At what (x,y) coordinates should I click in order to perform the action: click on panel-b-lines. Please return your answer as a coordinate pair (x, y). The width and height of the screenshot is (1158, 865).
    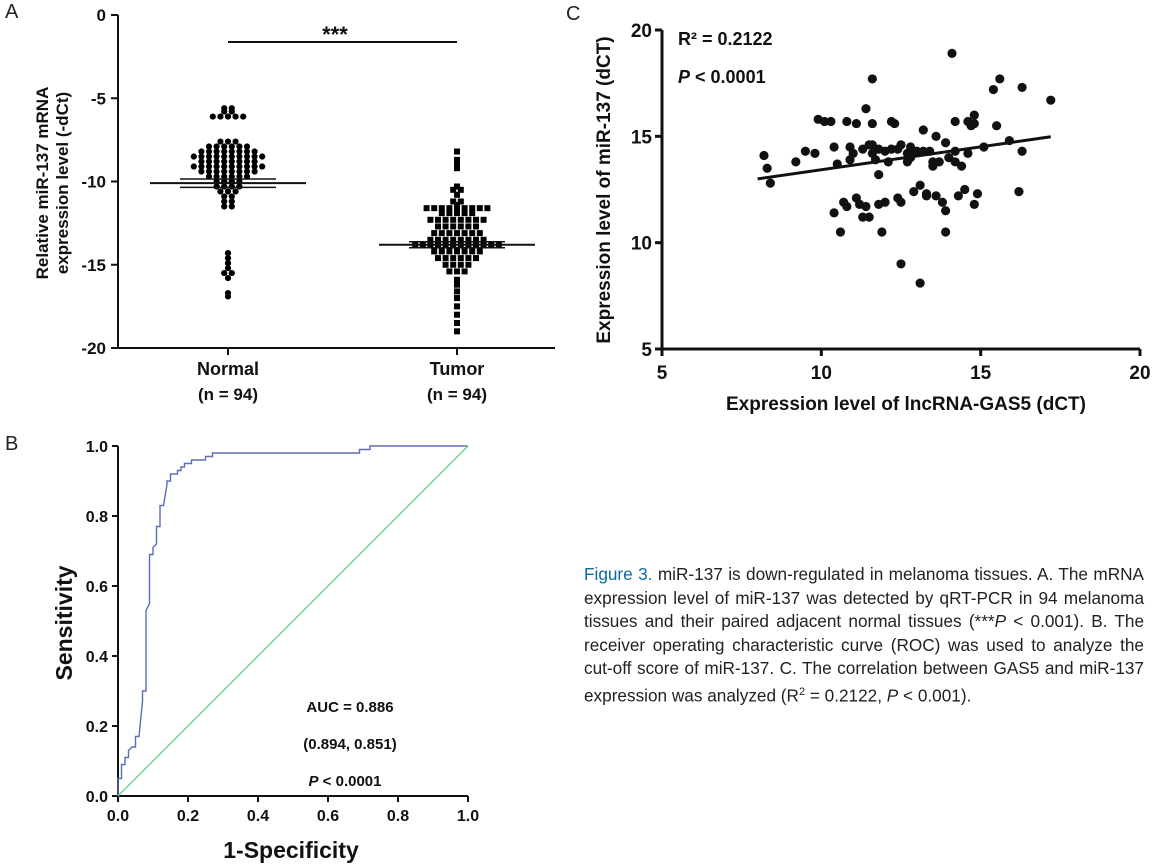
    Looking at the image, I should click on (293, 621).